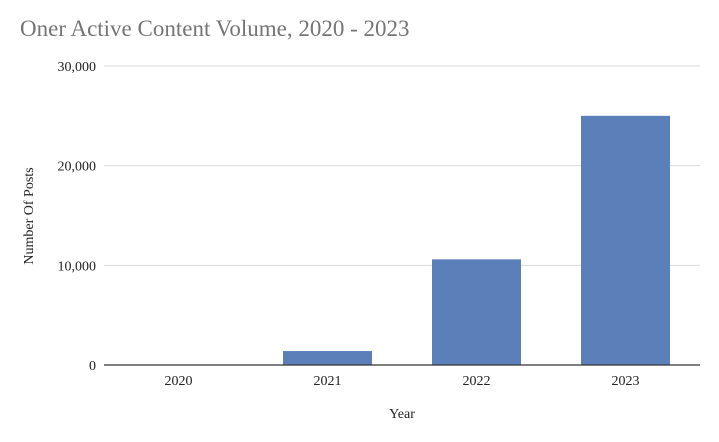  Describe the element at coordinates (179, 381) in the screenshot. I see `x-tick-label: 2020` at that location.